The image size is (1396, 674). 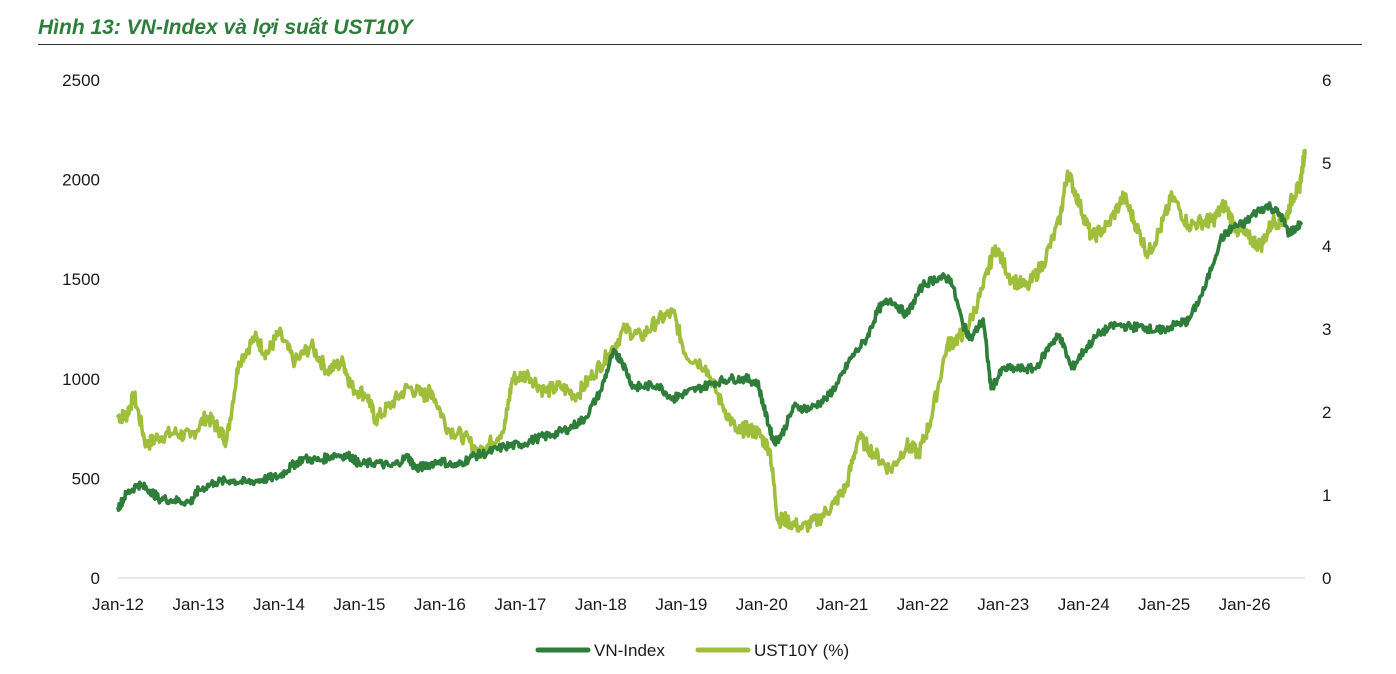 What do you see at coordinates (81, 80) in the screenshot?
I see `left-y-tick-label: 2500` at bounding box center [81, 80].